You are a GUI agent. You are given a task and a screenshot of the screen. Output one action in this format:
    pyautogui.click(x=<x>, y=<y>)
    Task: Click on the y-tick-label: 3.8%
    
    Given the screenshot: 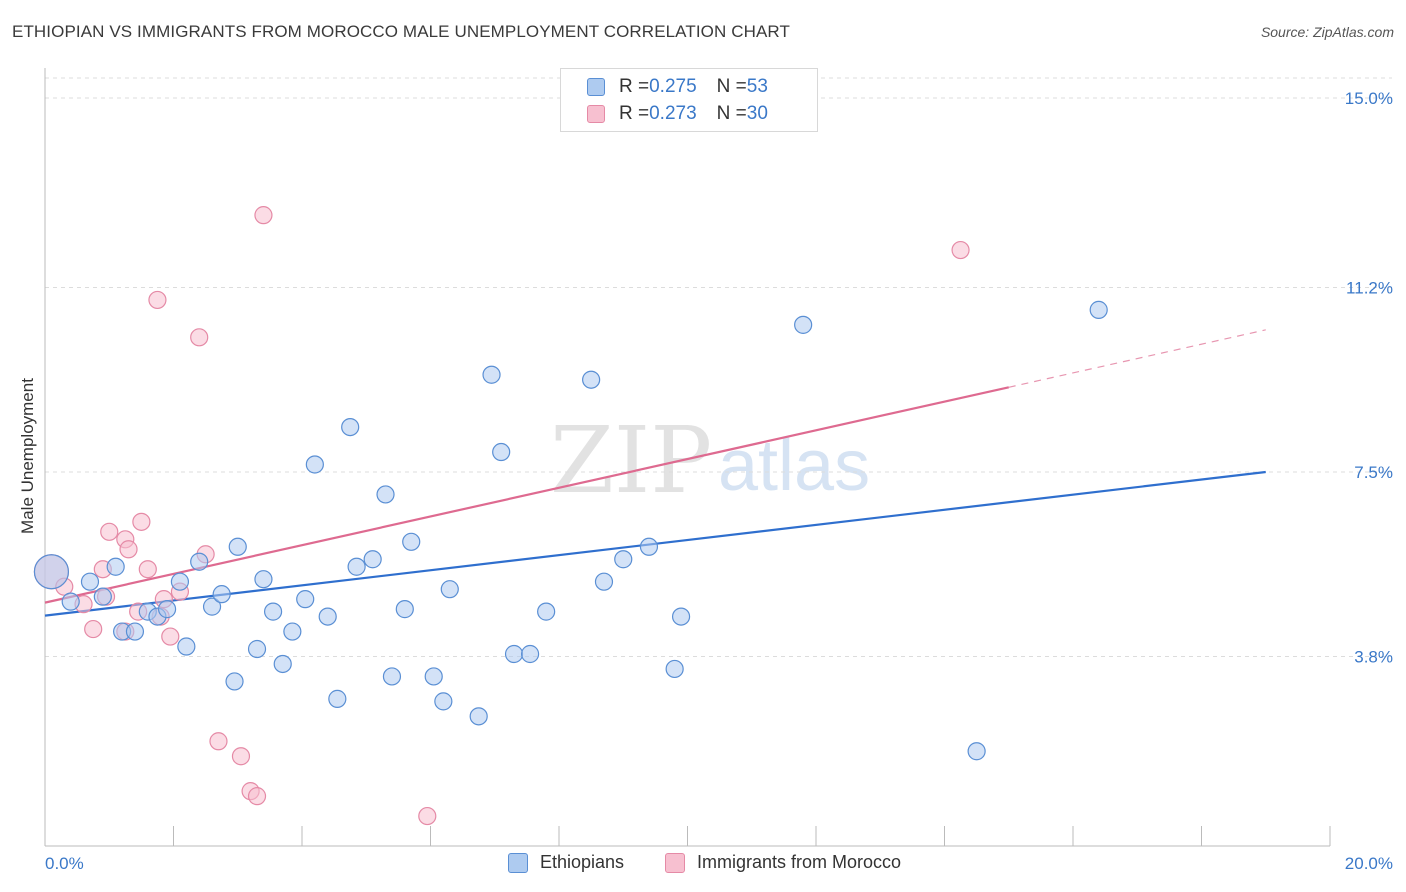 What is the action you would take?
    pyautogui.click(x=1373, y=656)
    